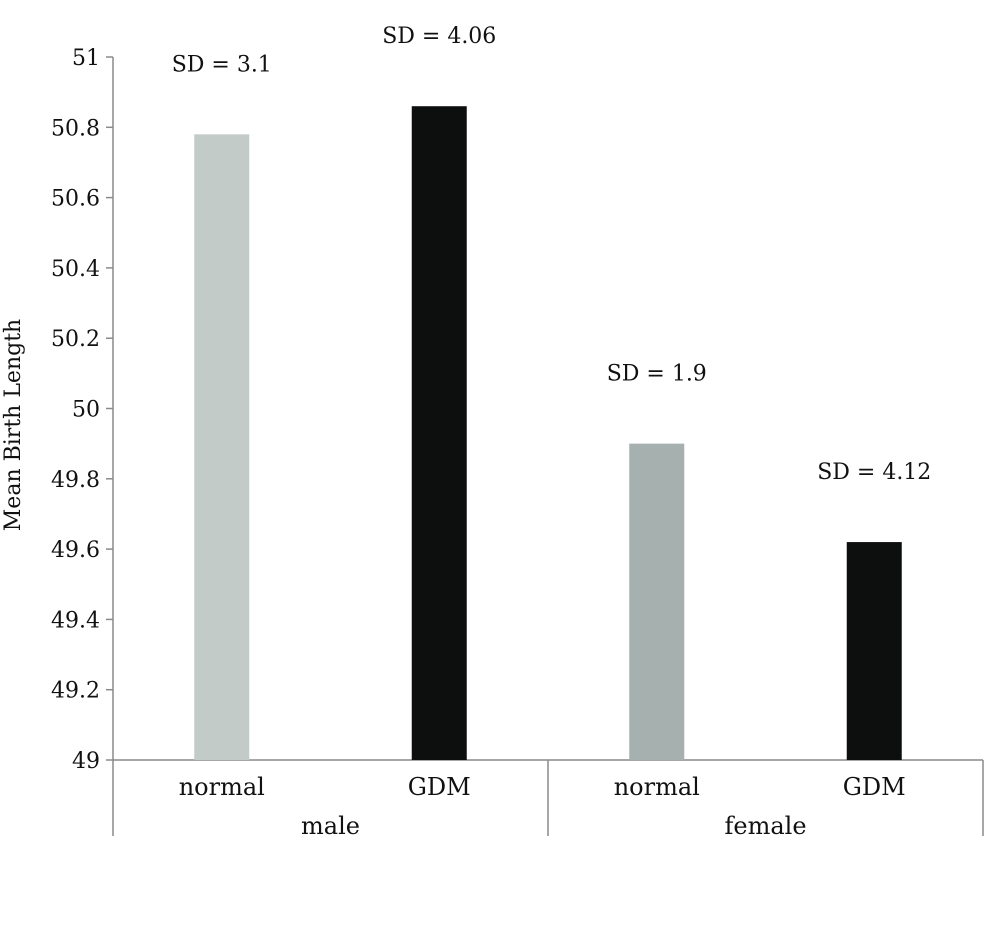  Describe the element at coordinates (75, 550) in the screenshot. I see `y-tick-label: 49.6` at that location.